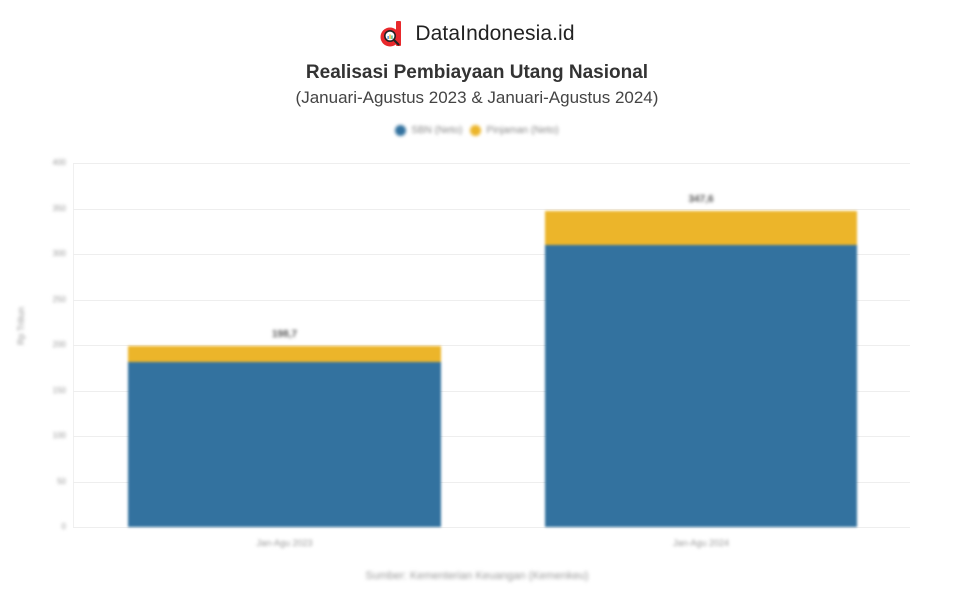 The image size is (954, 596). I want to click on legend-dot-sbn-icon, so click(401, 130).